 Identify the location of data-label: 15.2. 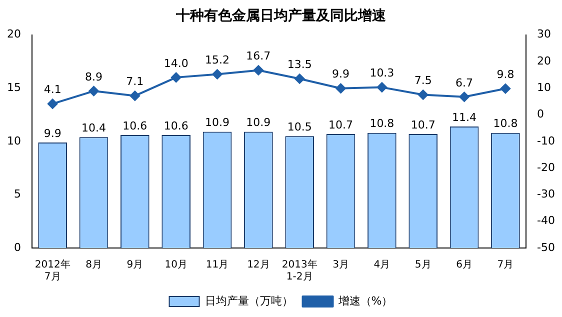
(217, 60).